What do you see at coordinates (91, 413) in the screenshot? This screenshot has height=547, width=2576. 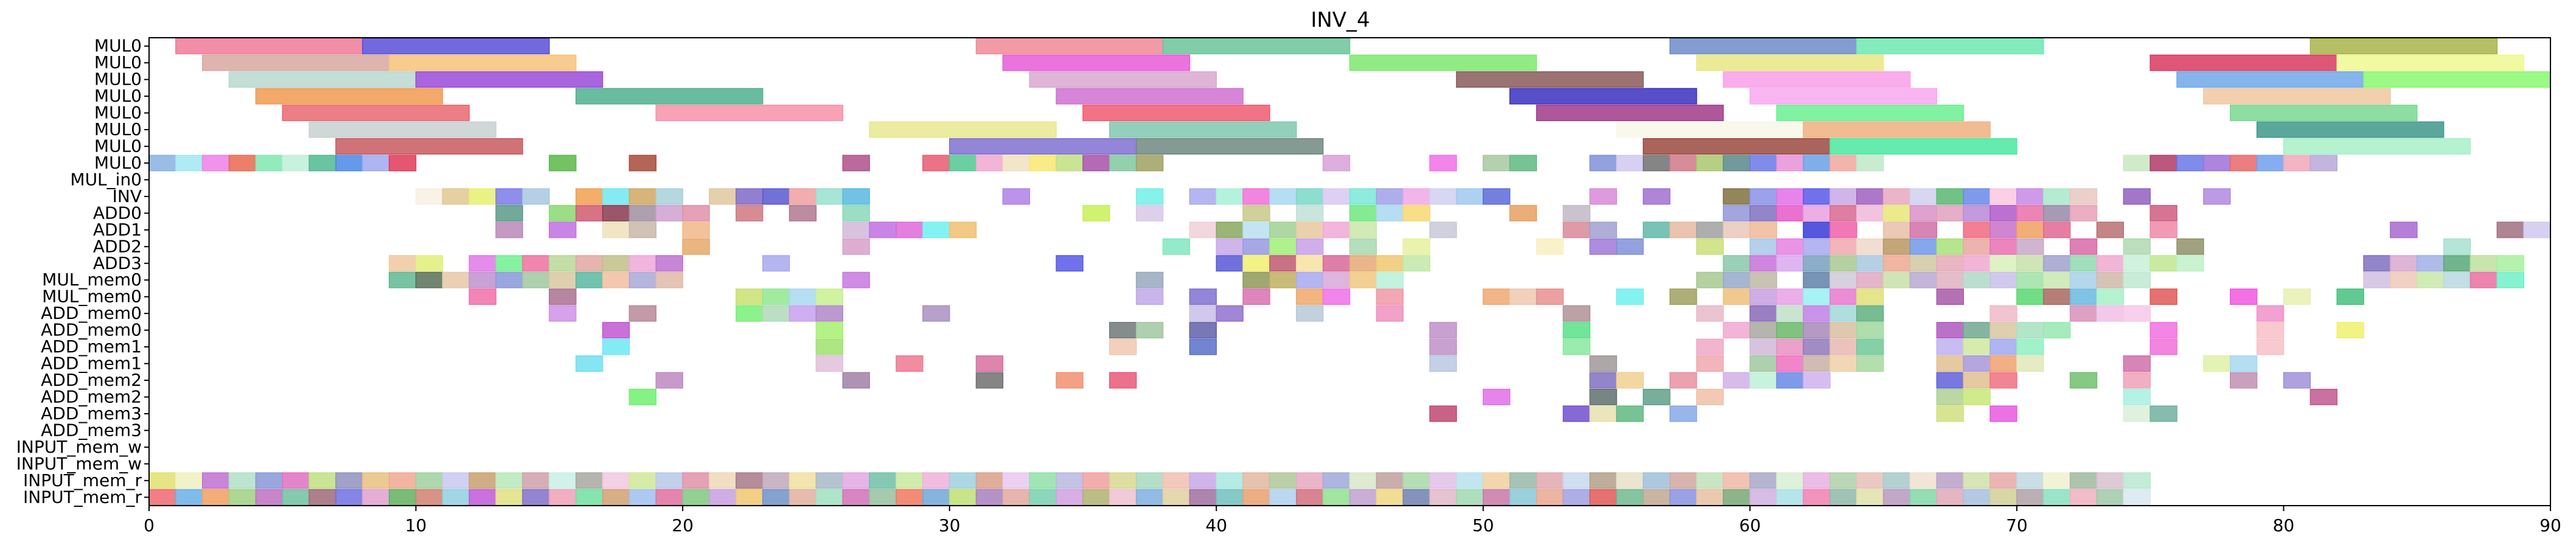 I see `y-tick-label: ADD_mem3` at bounding box center [91, 413].